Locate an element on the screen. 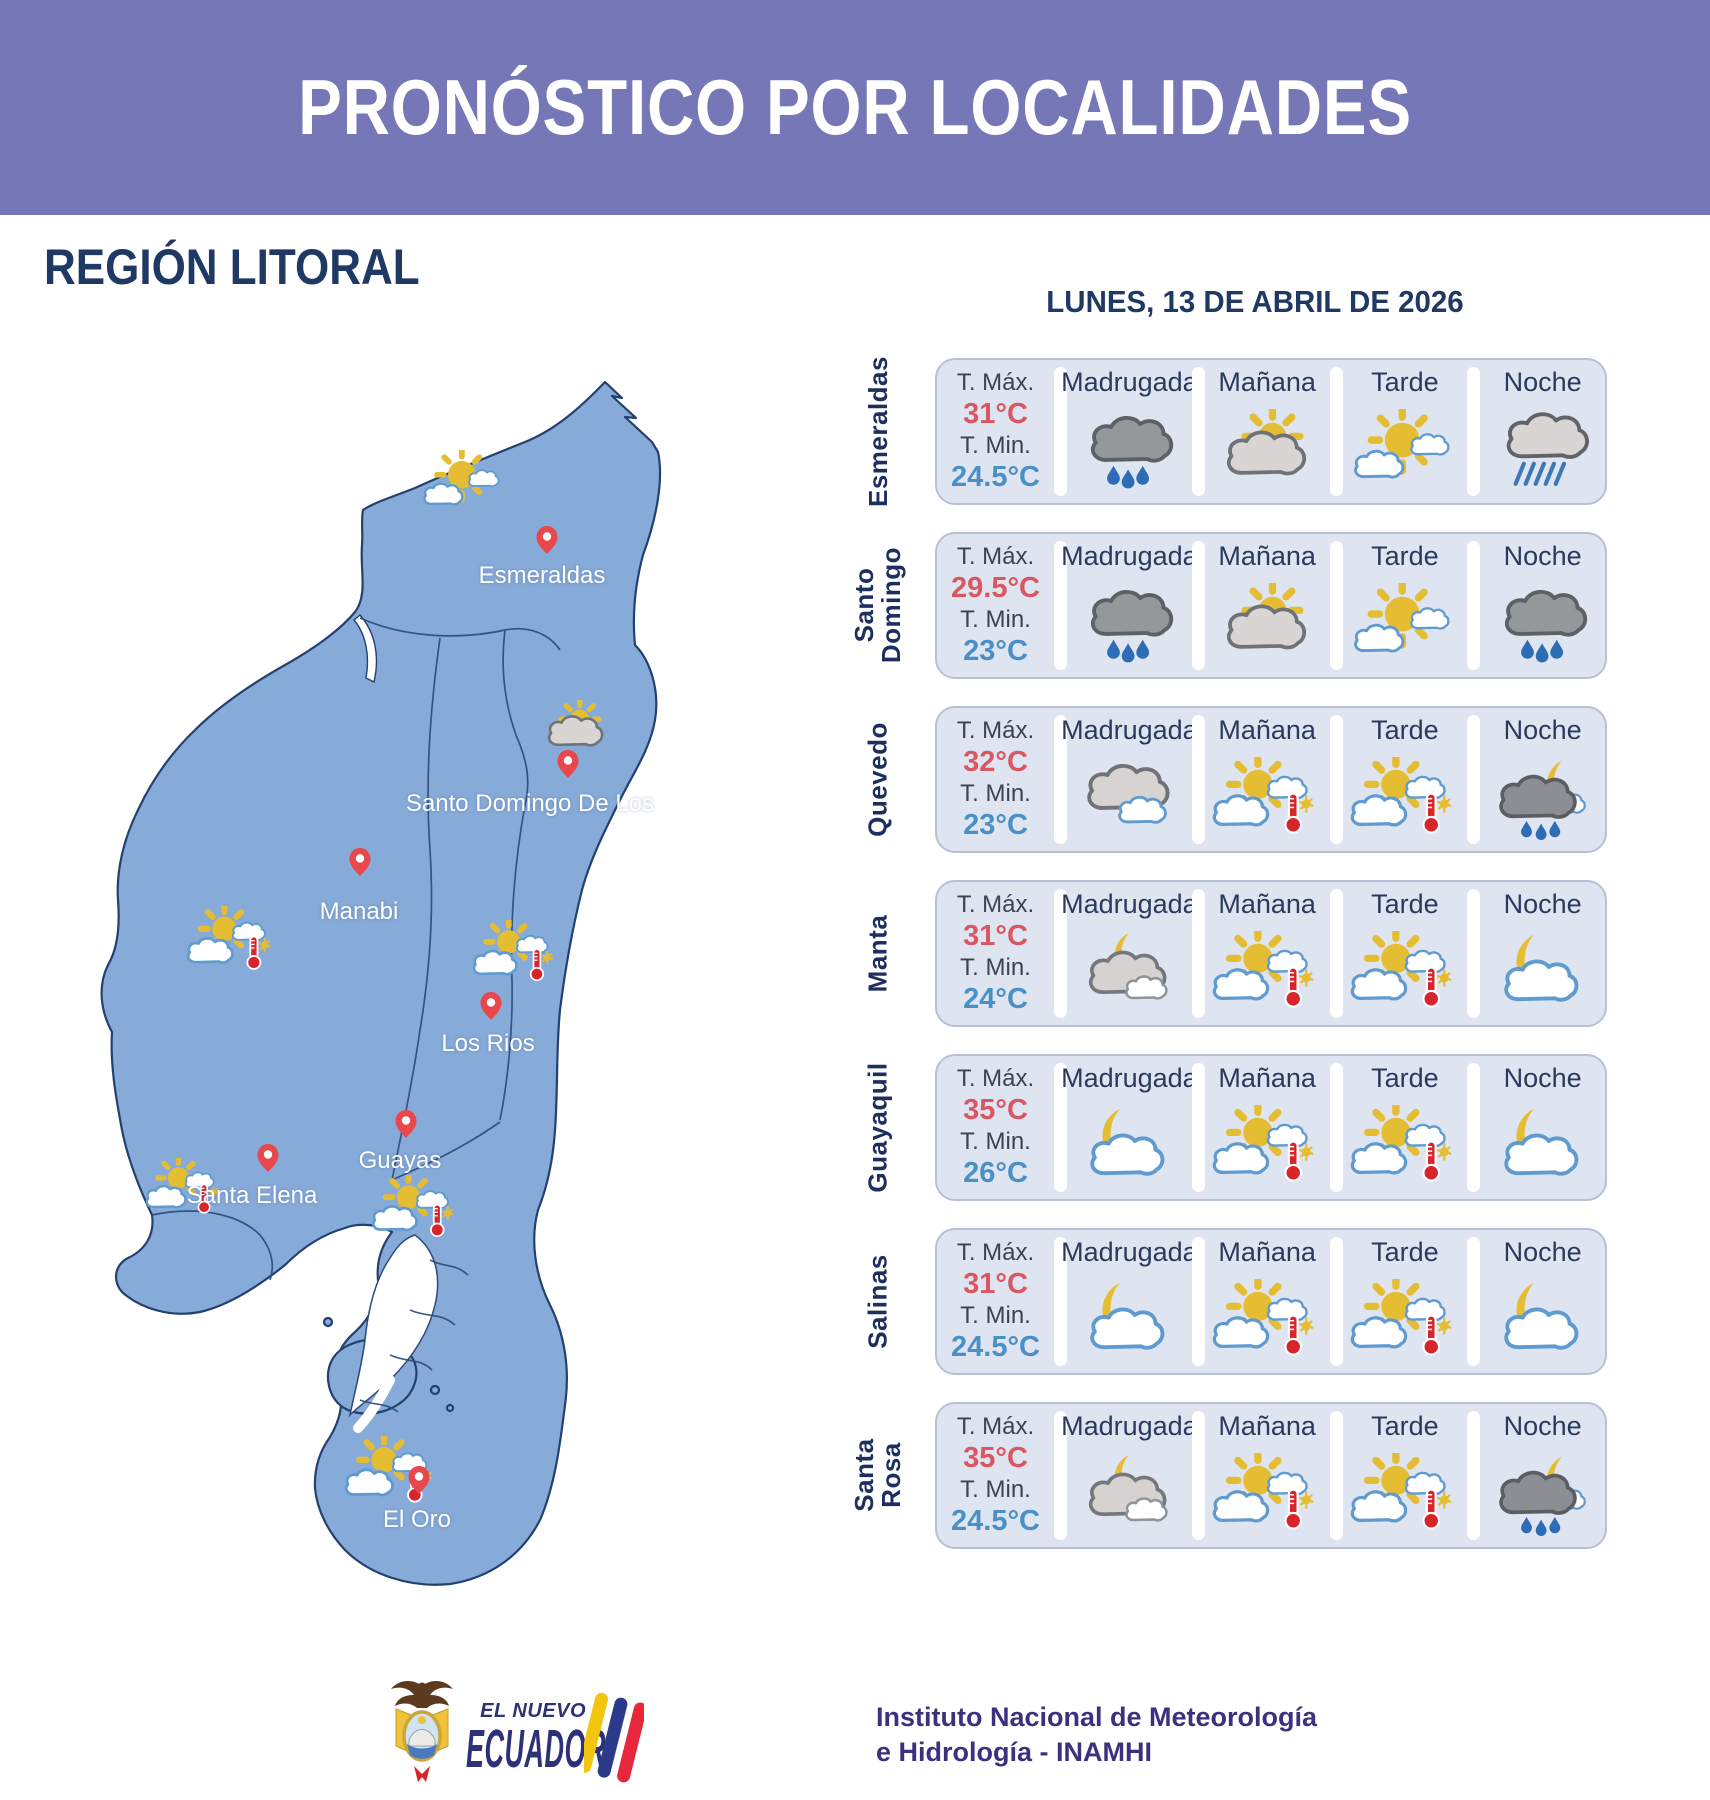 This screenshot has width=1710, height=1800. temperature-column: T. Máx. 35°C T. Min. 24.5°C is located at coordinates (995, 1475).